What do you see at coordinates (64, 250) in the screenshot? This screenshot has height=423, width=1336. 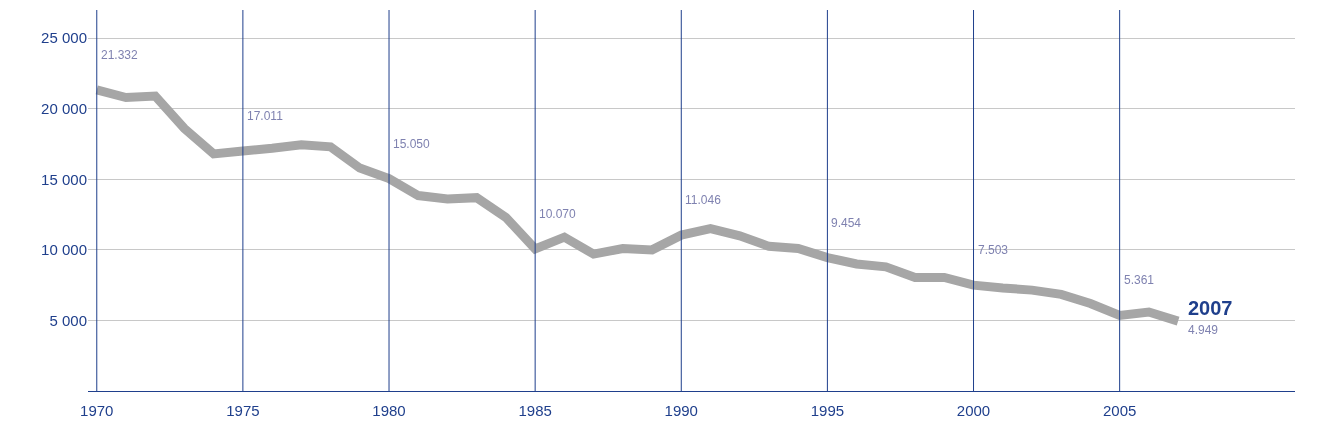 I see `y-tick-label: 10 000` at bounding box center [64, 250].